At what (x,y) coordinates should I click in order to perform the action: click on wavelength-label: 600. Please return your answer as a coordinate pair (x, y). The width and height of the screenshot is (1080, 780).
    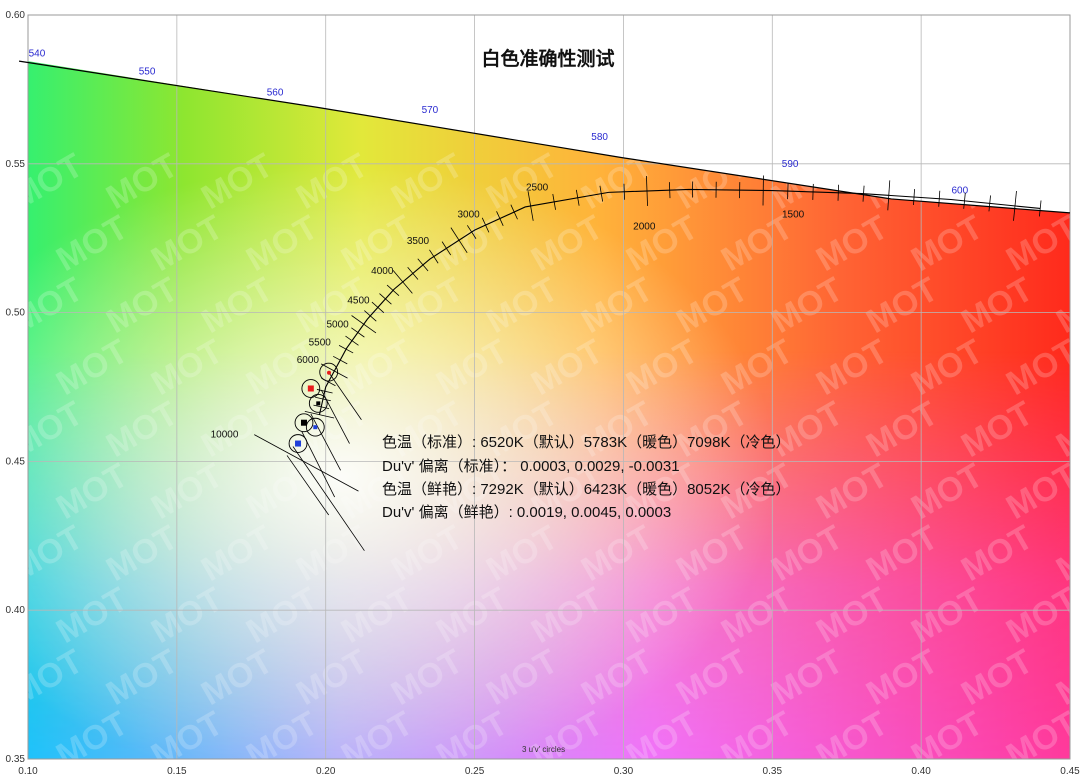
    Looking at the image, I should click on (960, 191).